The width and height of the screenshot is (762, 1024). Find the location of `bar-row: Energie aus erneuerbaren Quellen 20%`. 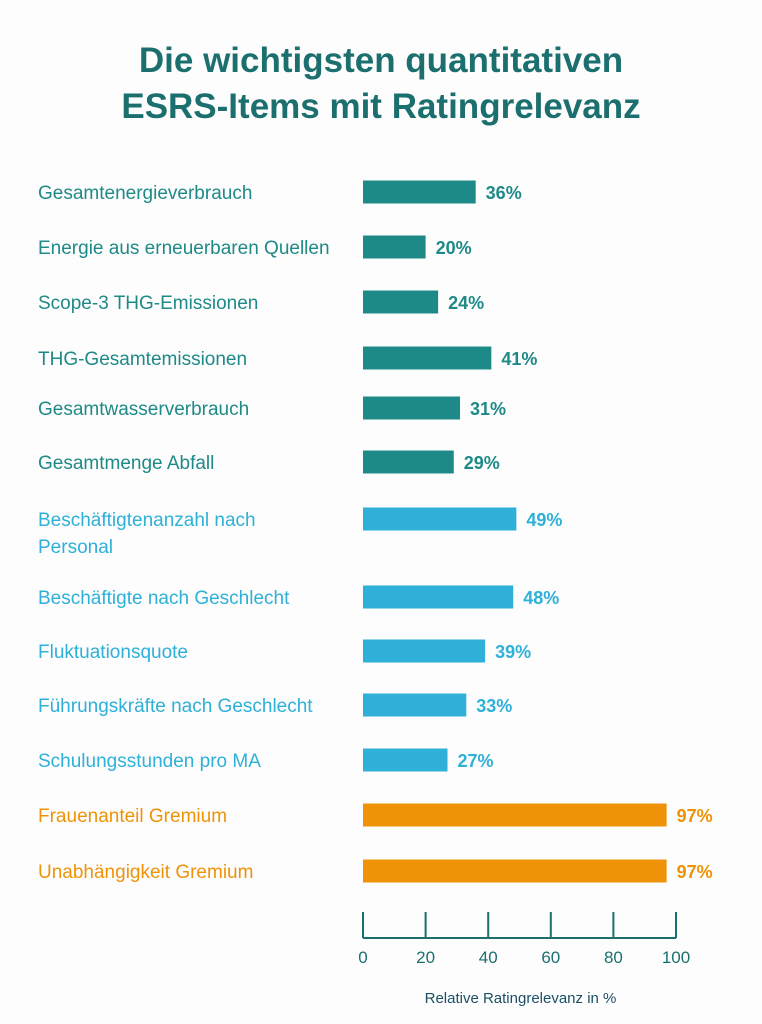

bar-row: Energie aus erneuerbaren Quellen 20% is located at coordinates (255, 247).